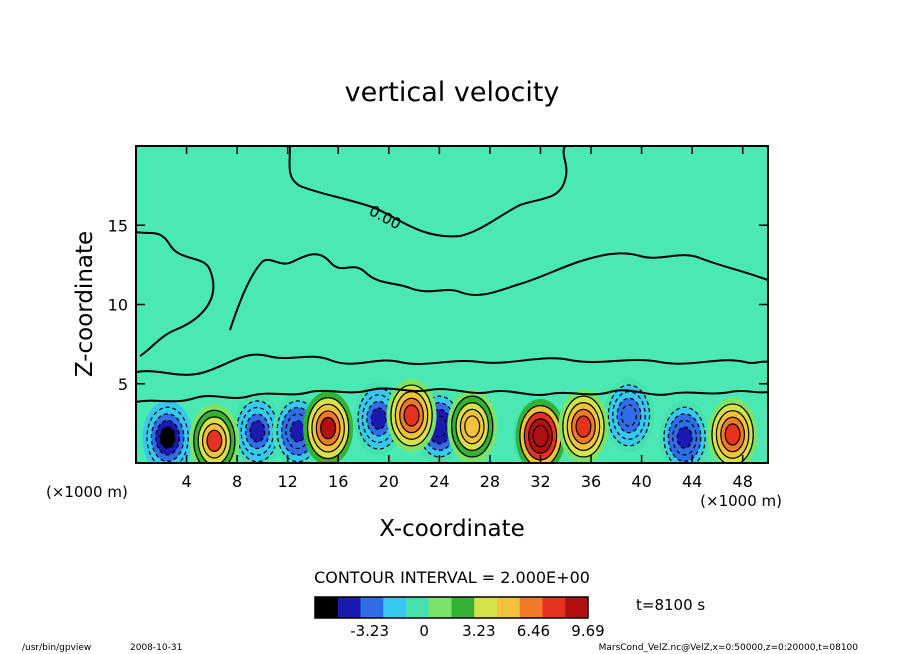 The width and height of the screenshot is (904, 654). What do you see at coordinates (591, 481) in the screenshot?
I see `x-tick-label: 36` at bounding box center [591, 481].